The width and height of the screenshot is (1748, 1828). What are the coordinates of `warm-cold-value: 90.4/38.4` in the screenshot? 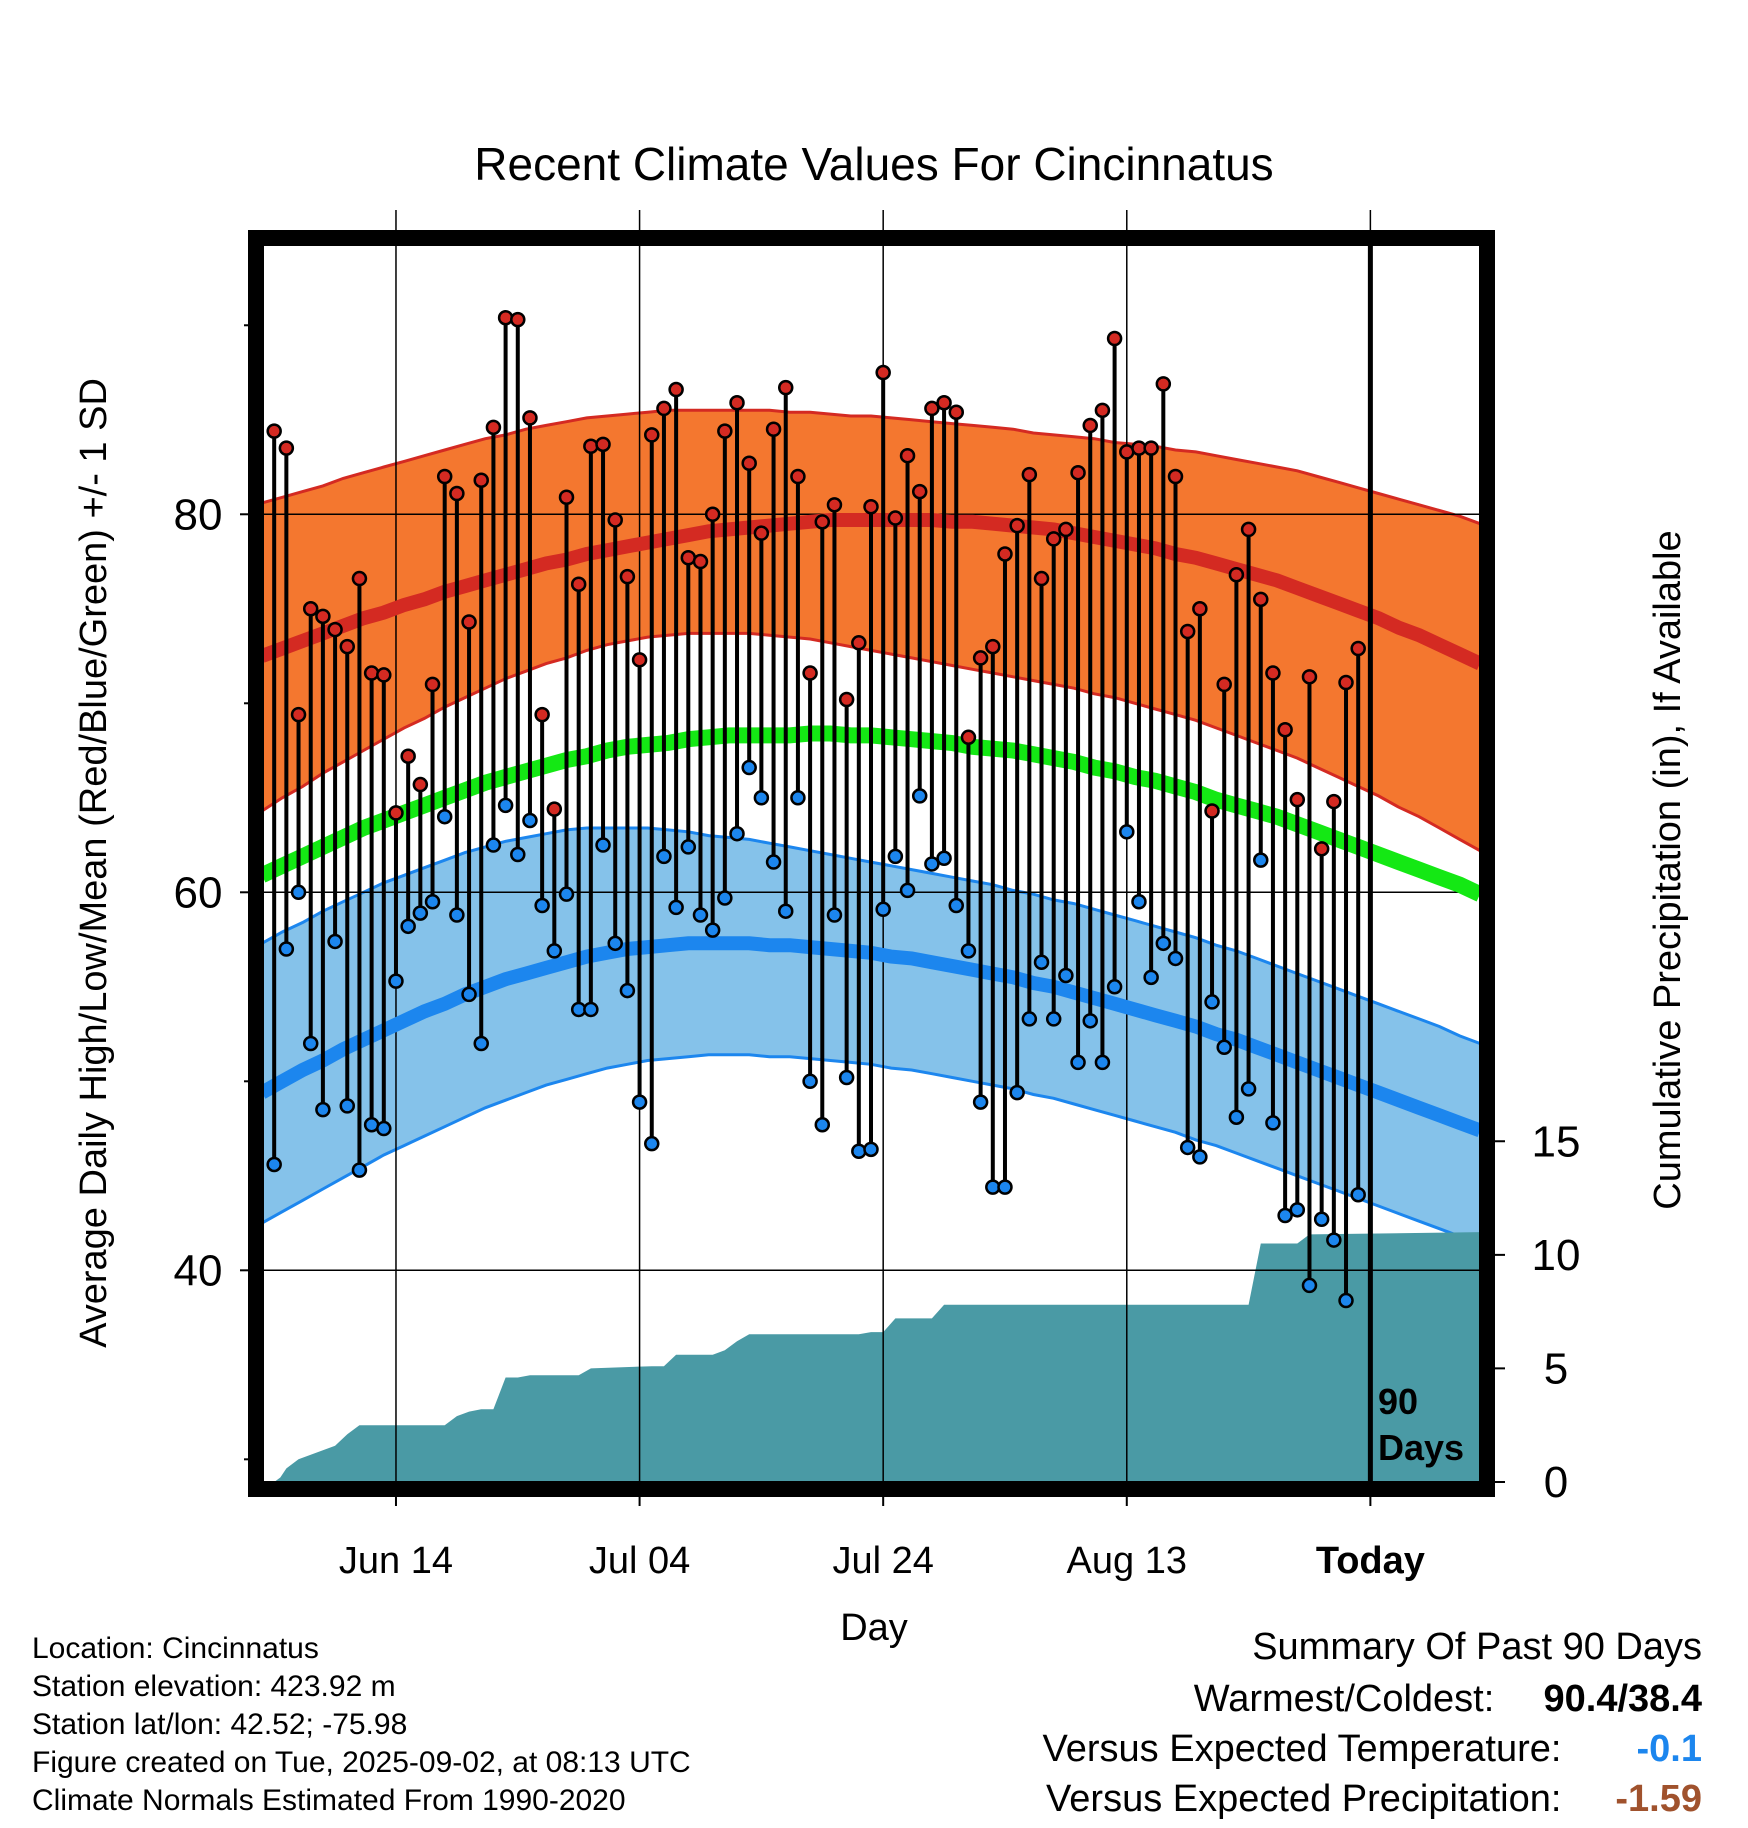 It's located at (1622, 1699).